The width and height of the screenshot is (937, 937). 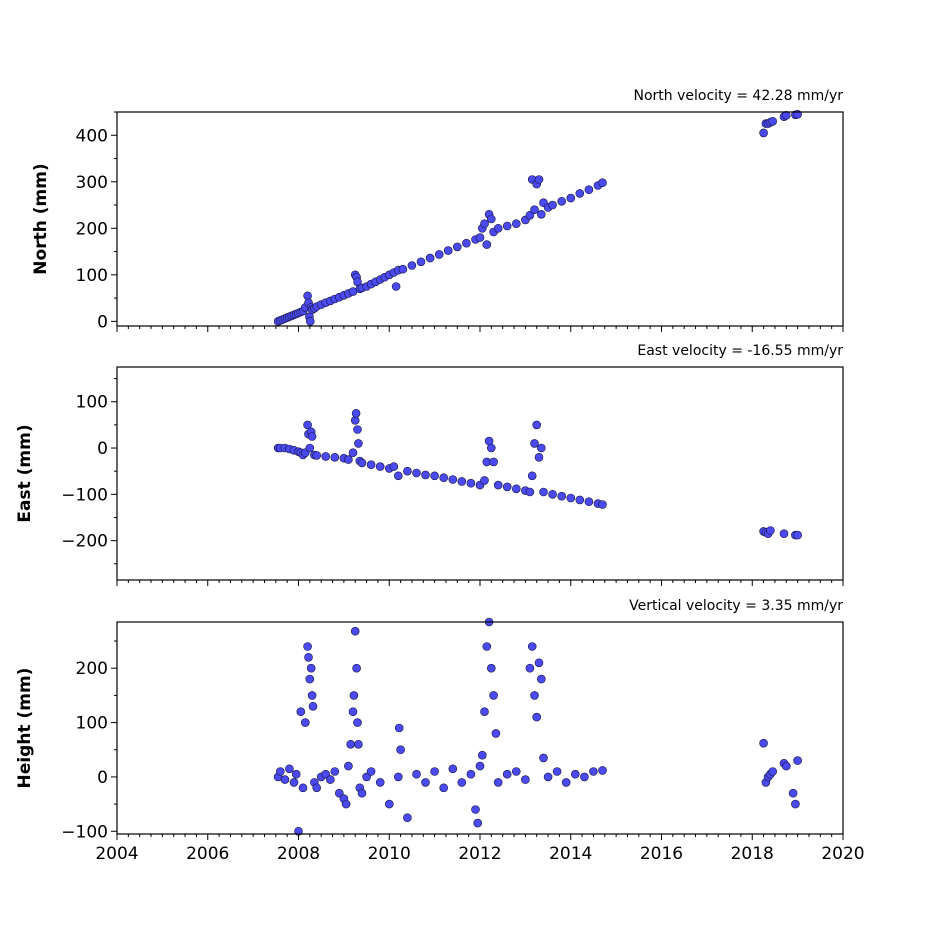 What do you see at coordinates (25, 473) in the screenshot?
I see `east-y-axis-label: East (mm)` at bounding box center [25, 473].